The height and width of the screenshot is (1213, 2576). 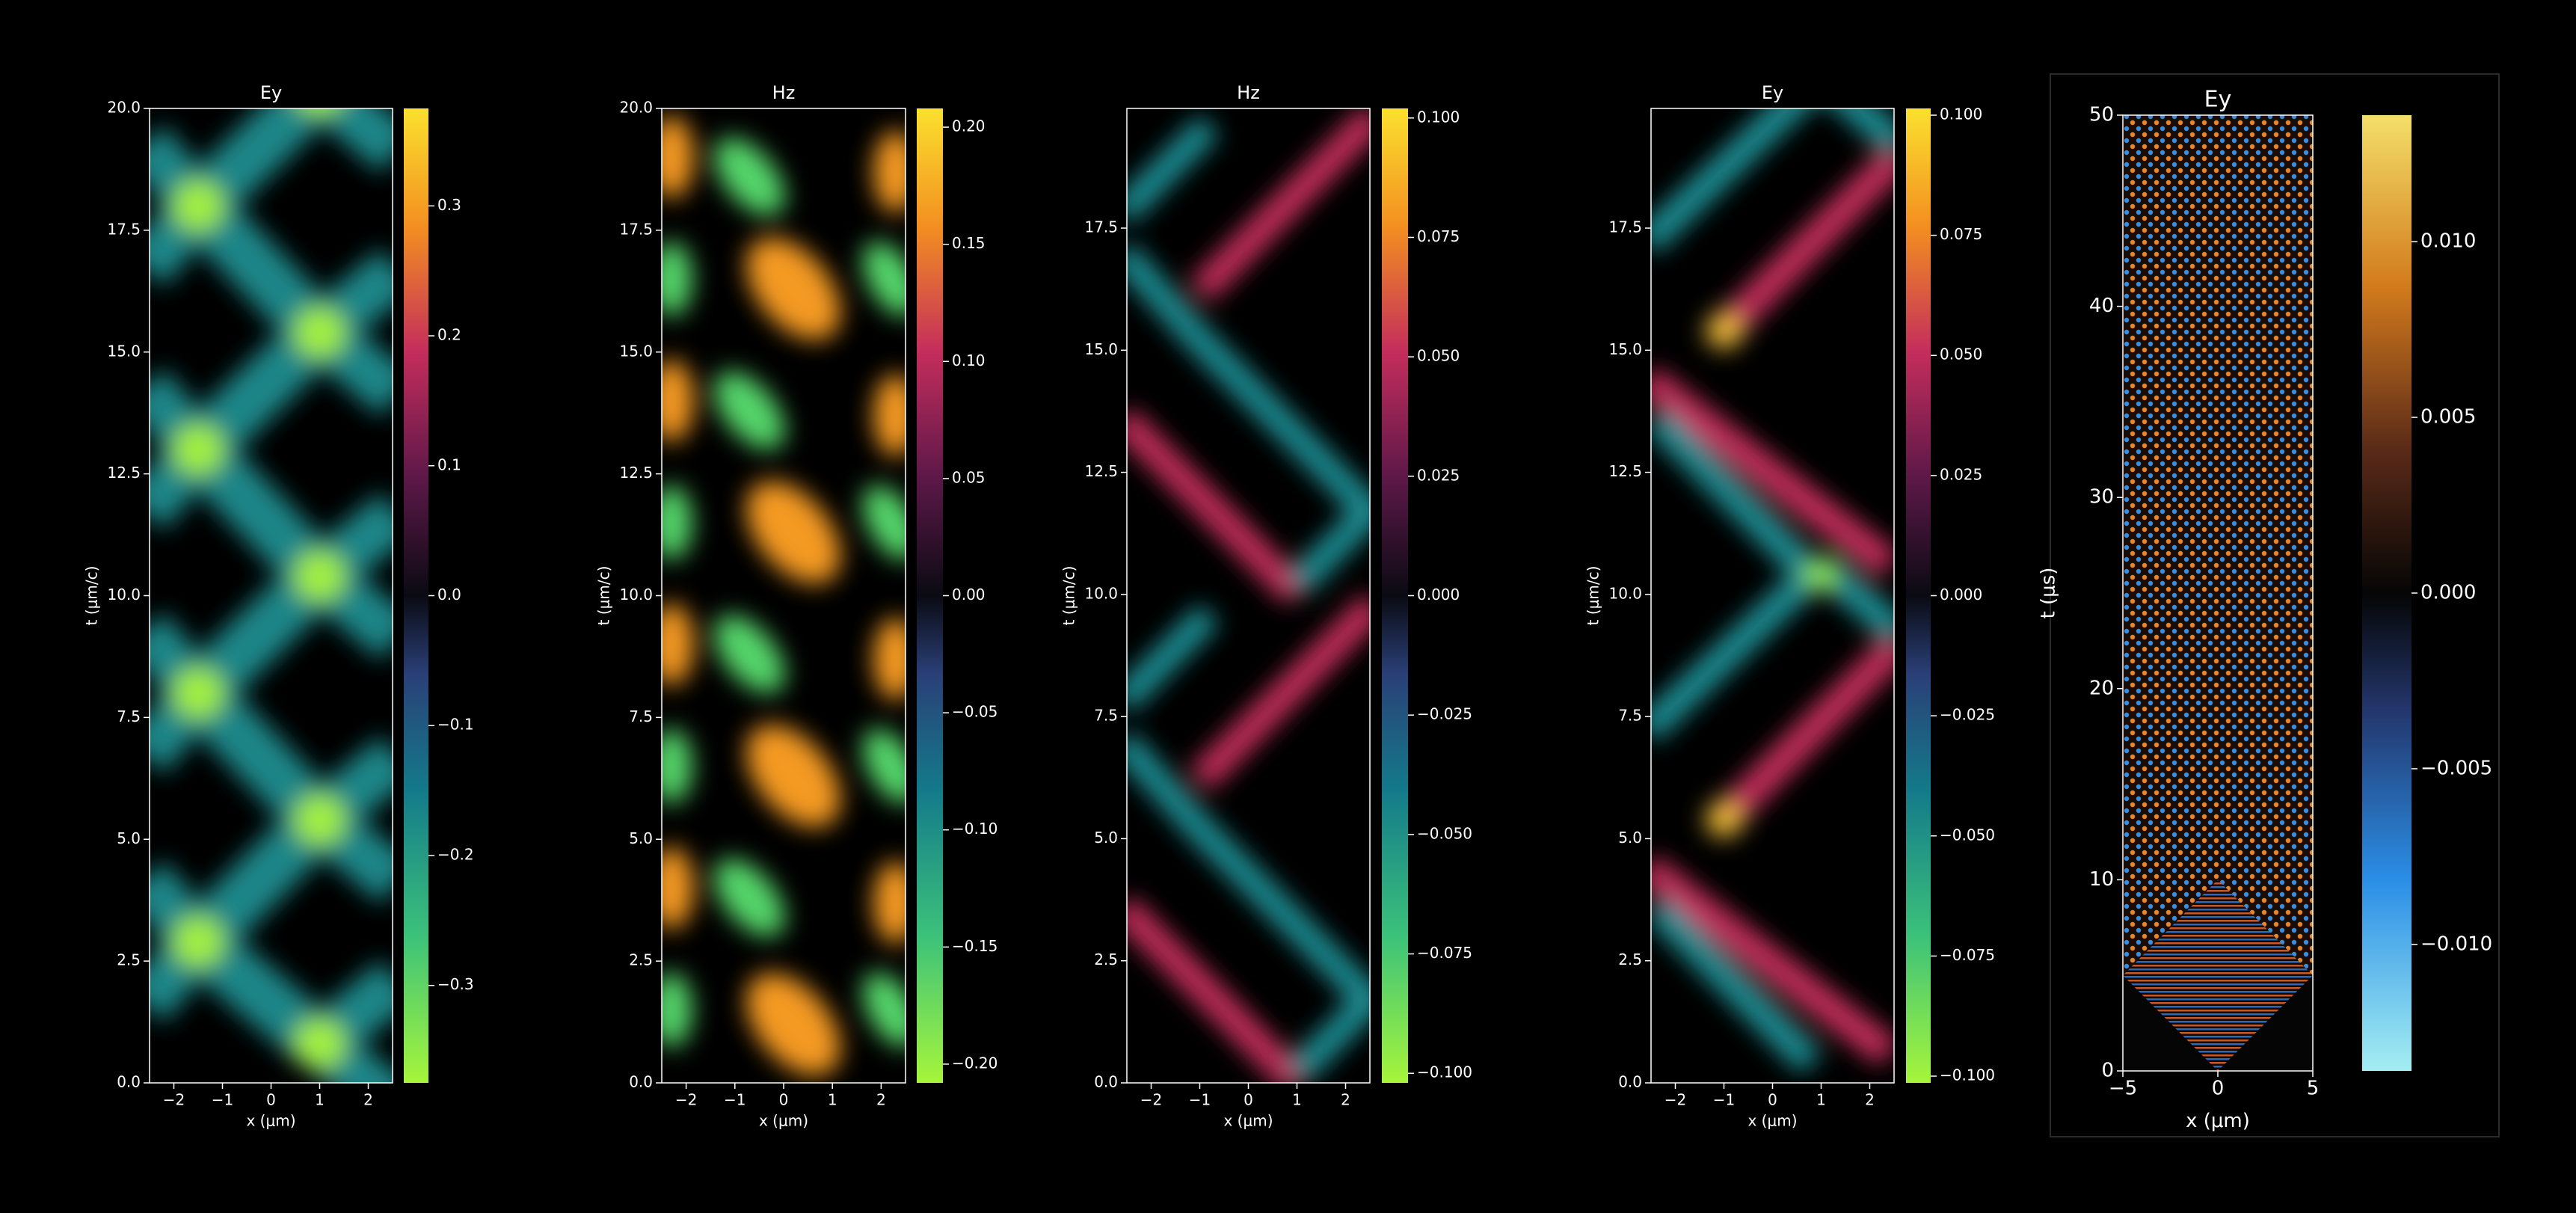 What do you see at coordinates (969, 243) in the screenshot?
I see `colorbar-tick-label: 0.15` at bounding box center [969, 243].